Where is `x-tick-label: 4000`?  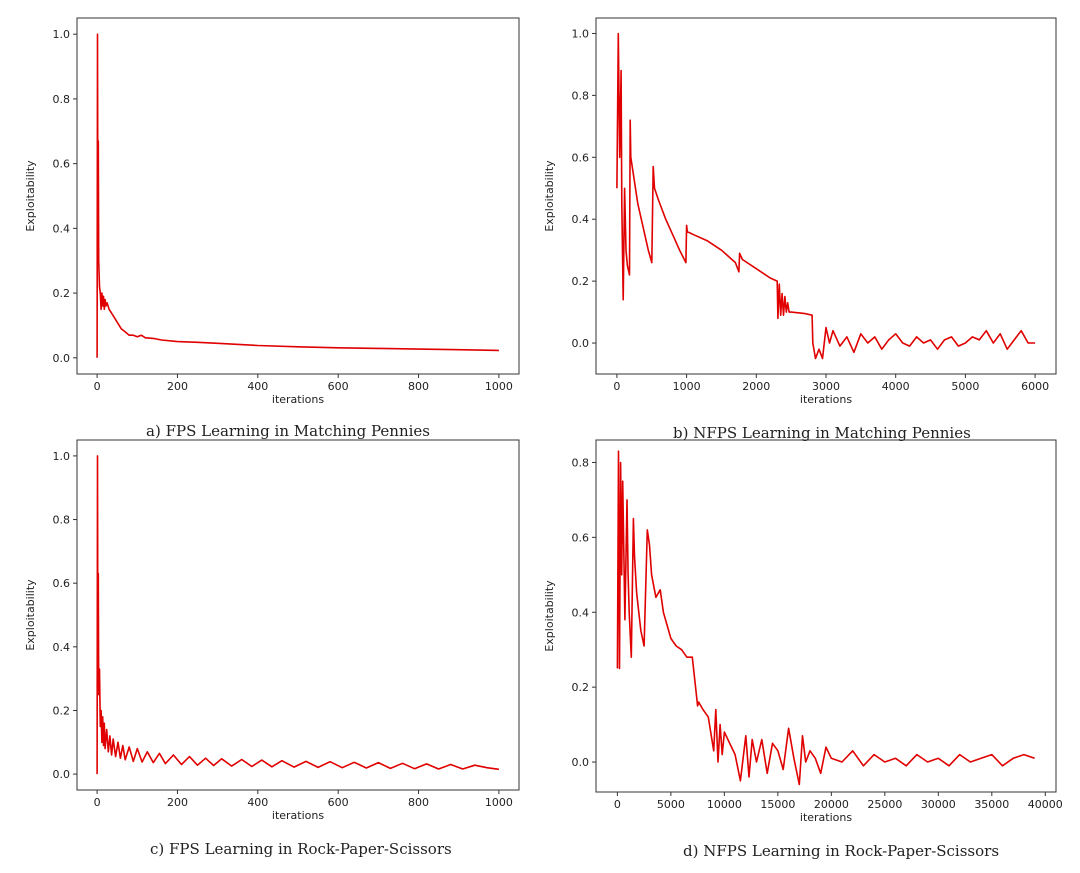 x-tick-label: 4000 is located at coordinates (896, 386).